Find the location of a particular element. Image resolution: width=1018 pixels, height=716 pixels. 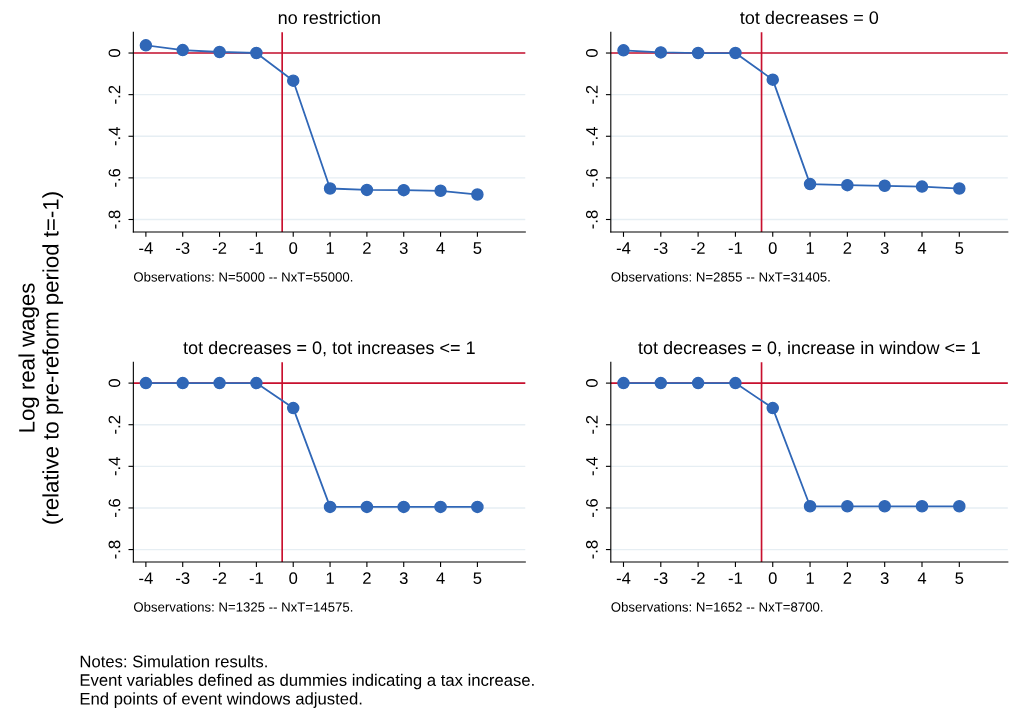

chart-title: tot decreases = 0, tot increases <= 1 is located at coordinates (329, 348).